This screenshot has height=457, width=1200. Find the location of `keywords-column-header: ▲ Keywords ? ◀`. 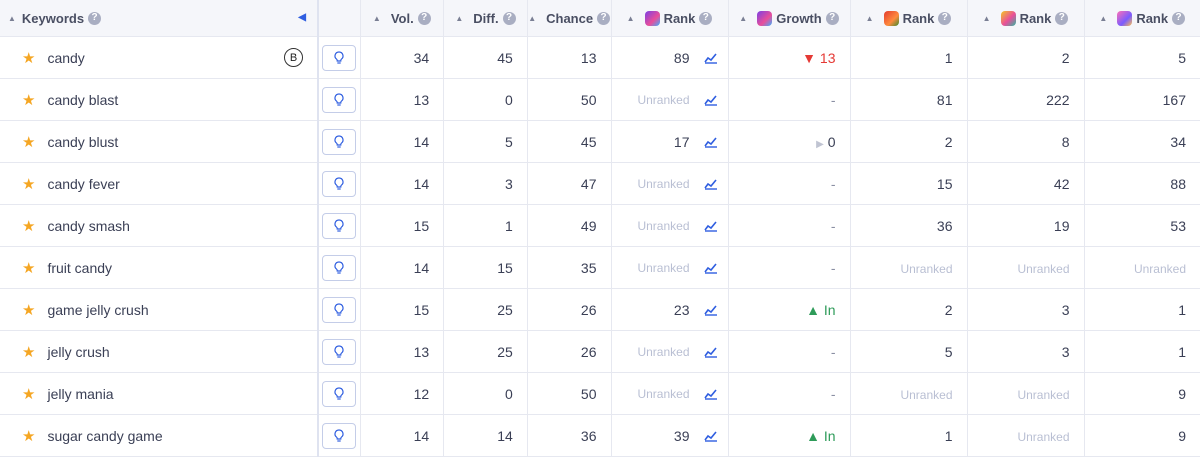

keywords-column-header: ▲ Keywords ? ◀ is located at coordinates (159, 18).